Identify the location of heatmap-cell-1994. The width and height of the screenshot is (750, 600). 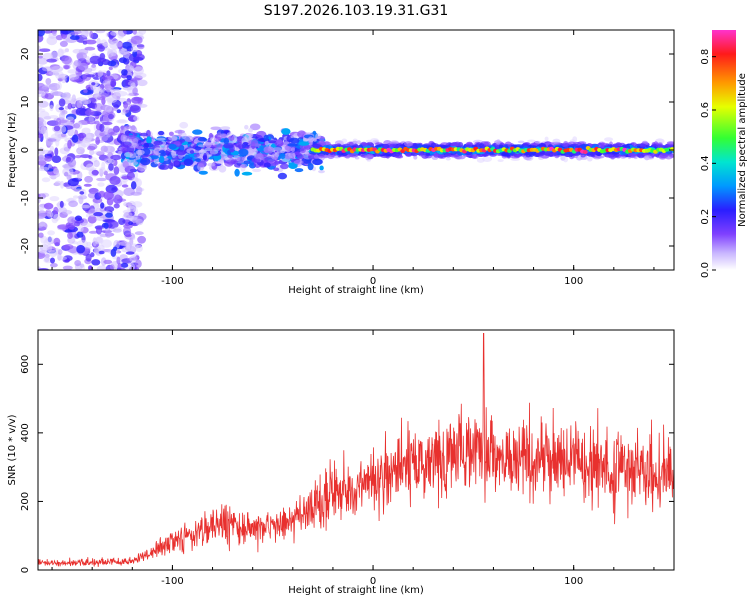
(201, 146).